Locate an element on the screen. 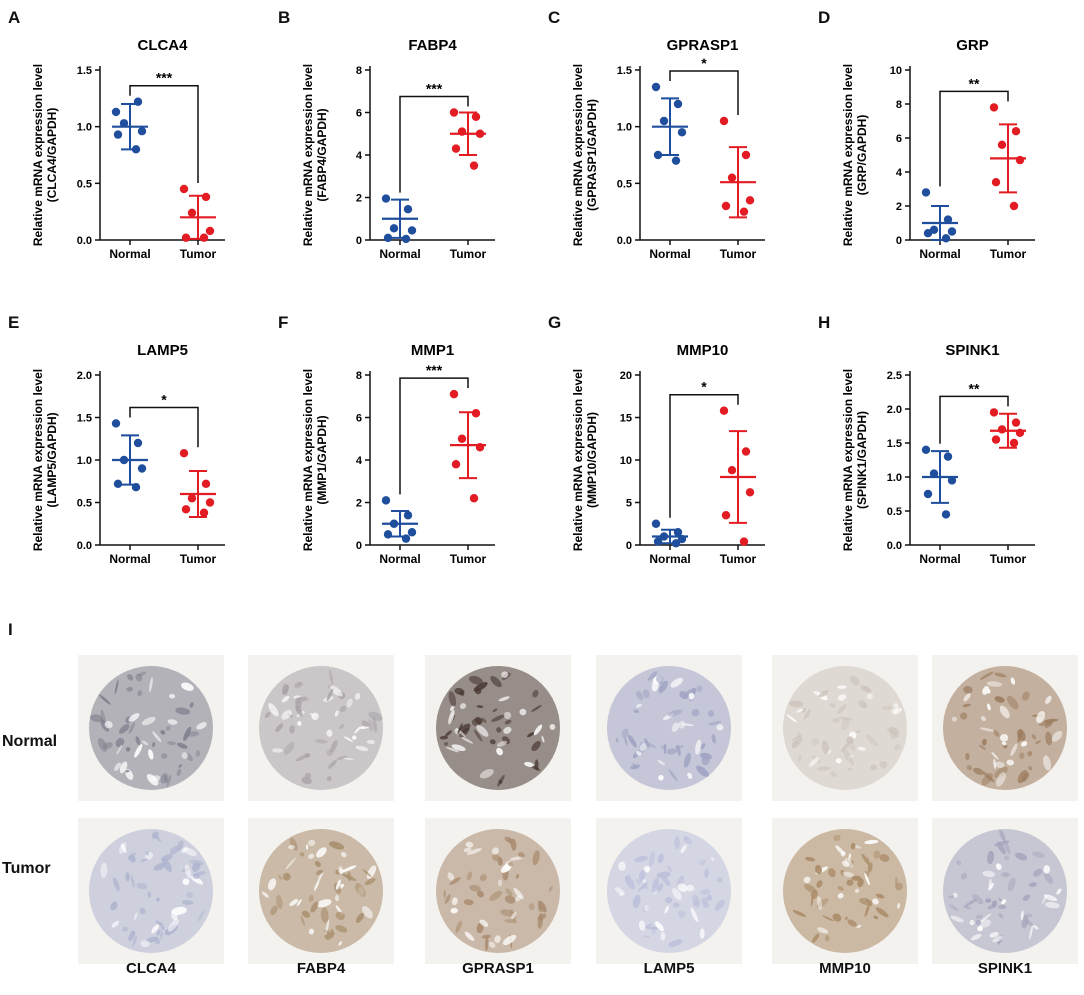 Image resolution: width=1084 pixels, height=995 pixels. y-tick-label: 2 is located at coordinates (359, 199).